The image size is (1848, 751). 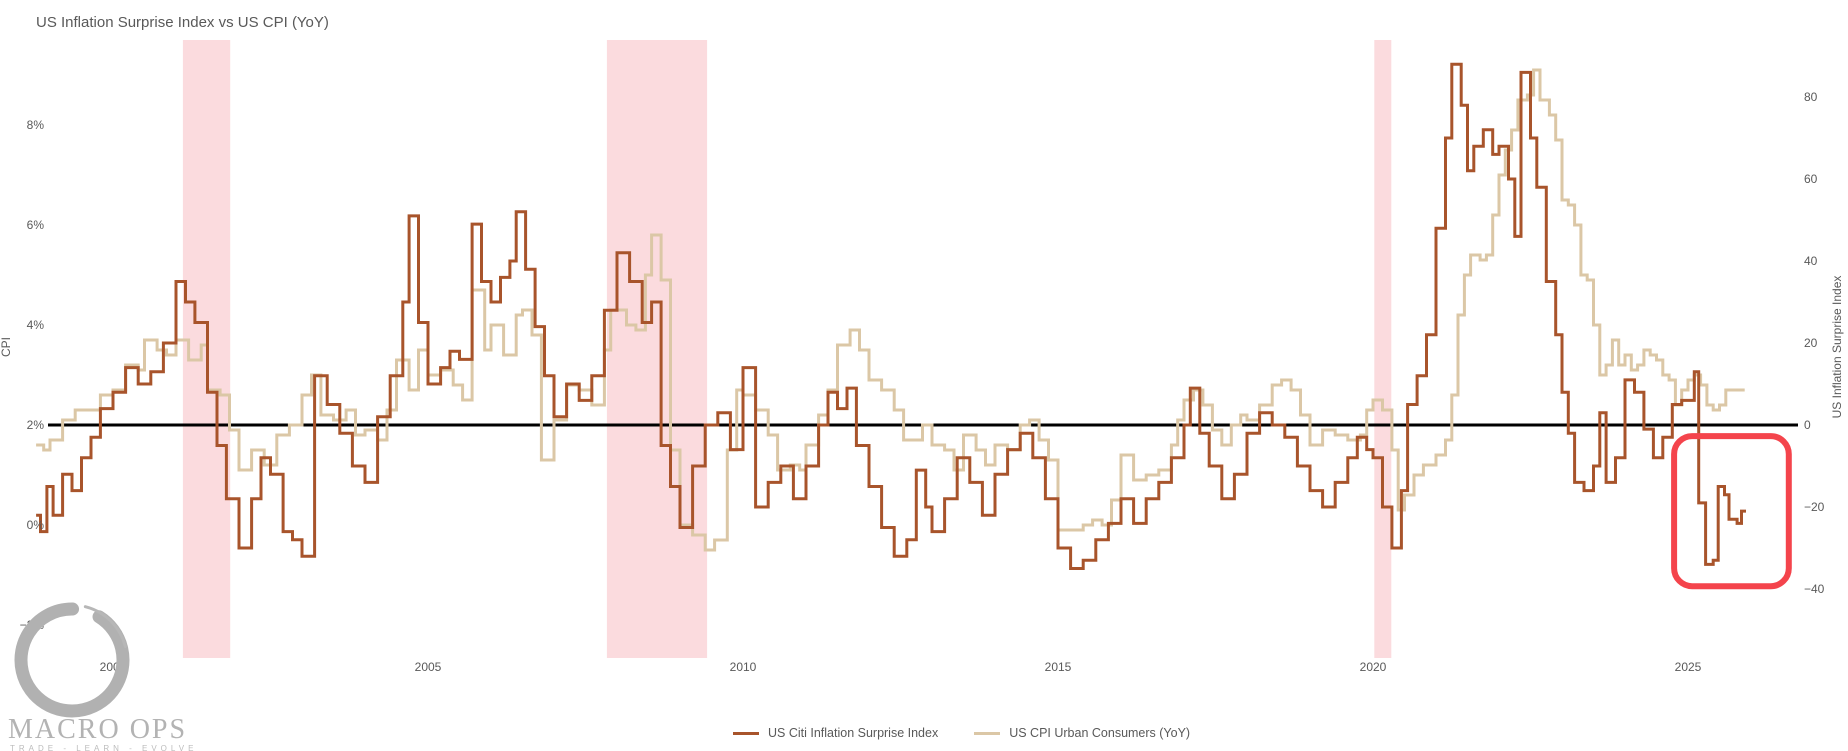 What do you see at coordinates (1837, 347) in the screenshot?
I see `right-axis-title: US Inflation Surprise Index` at bounding box center [1837, 347].